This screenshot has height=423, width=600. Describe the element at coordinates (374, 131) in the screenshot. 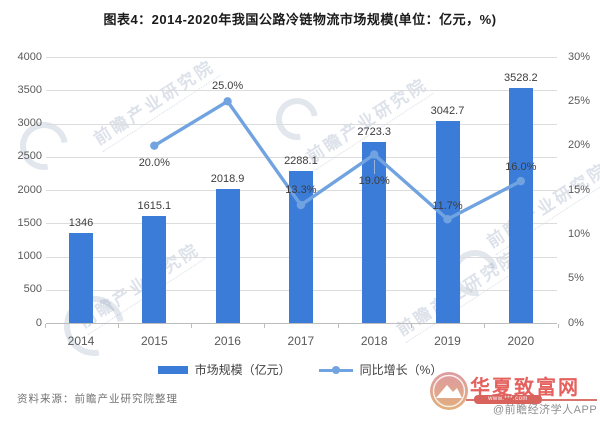

I see `bar-value-label: 2723.3` at that location.